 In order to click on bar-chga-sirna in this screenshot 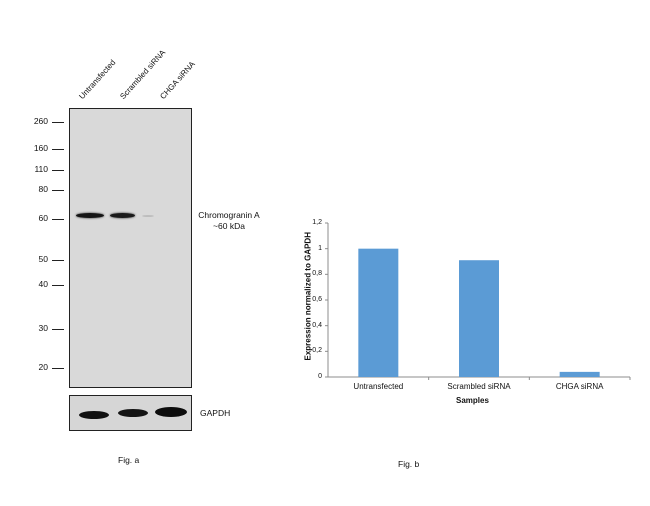, I will do `click(579, 374)`.